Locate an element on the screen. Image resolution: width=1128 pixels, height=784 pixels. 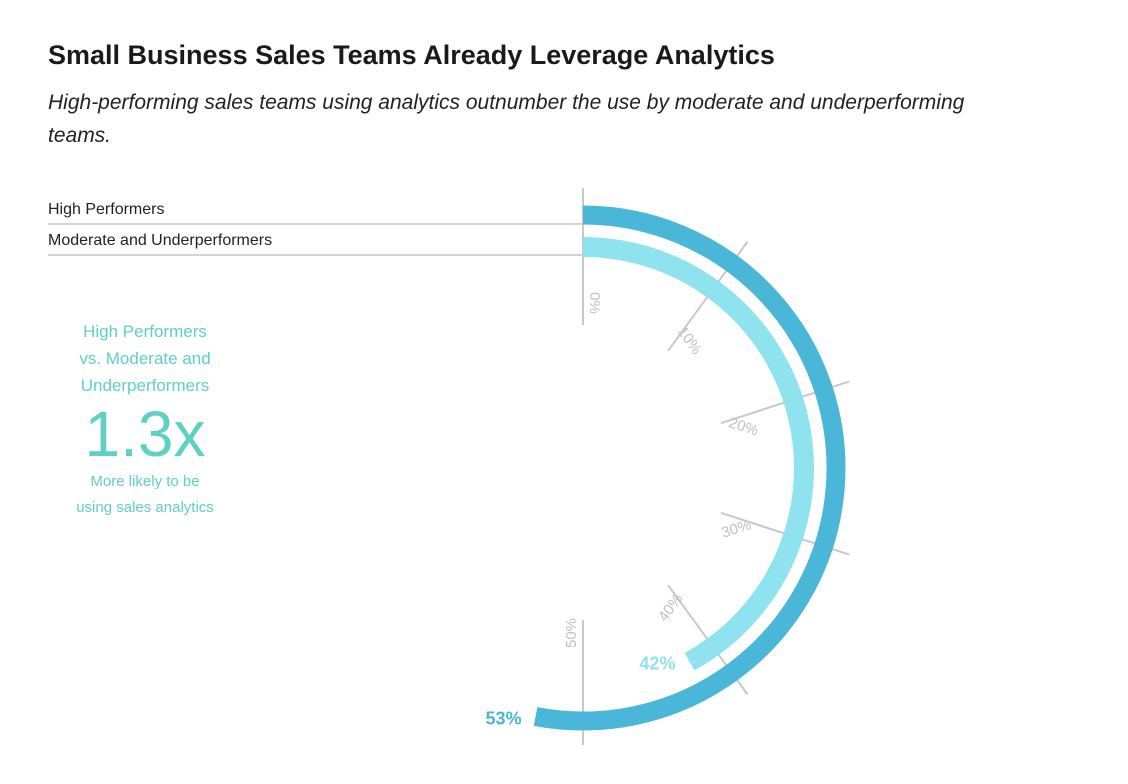
callout-line2: vs. Moderate and is located at coordinates (145, 358).